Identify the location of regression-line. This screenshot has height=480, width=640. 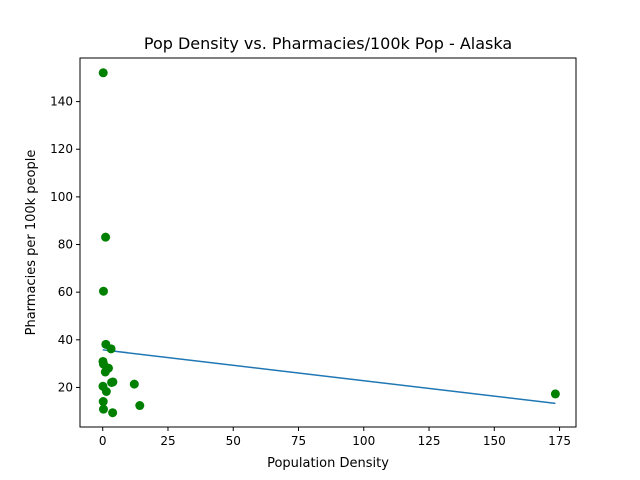
(329, 377).